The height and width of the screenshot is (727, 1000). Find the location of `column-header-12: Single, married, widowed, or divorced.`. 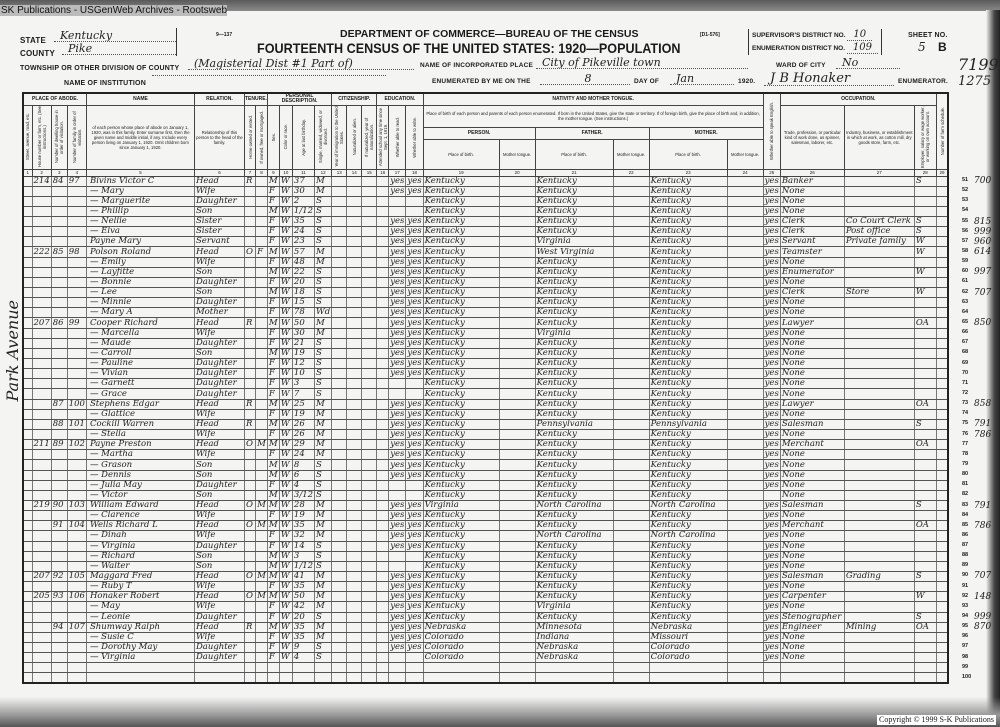

column-header-12: Single, married, widowed, or divorced. is located at coordinates (323, 137).